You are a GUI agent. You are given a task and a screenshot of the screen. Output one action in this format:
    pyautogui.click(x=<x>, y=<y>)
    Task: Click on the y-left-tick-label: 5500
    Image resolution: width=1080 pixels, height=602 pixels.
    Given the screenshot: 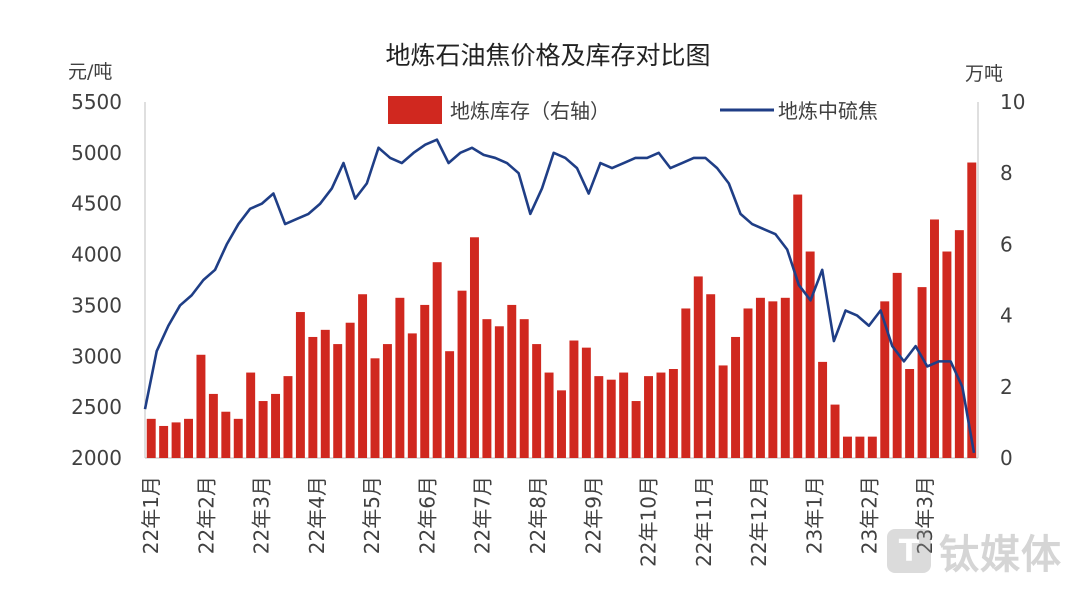 What is the action you would take?
    pyautogui.click(x=96, y=102)
    